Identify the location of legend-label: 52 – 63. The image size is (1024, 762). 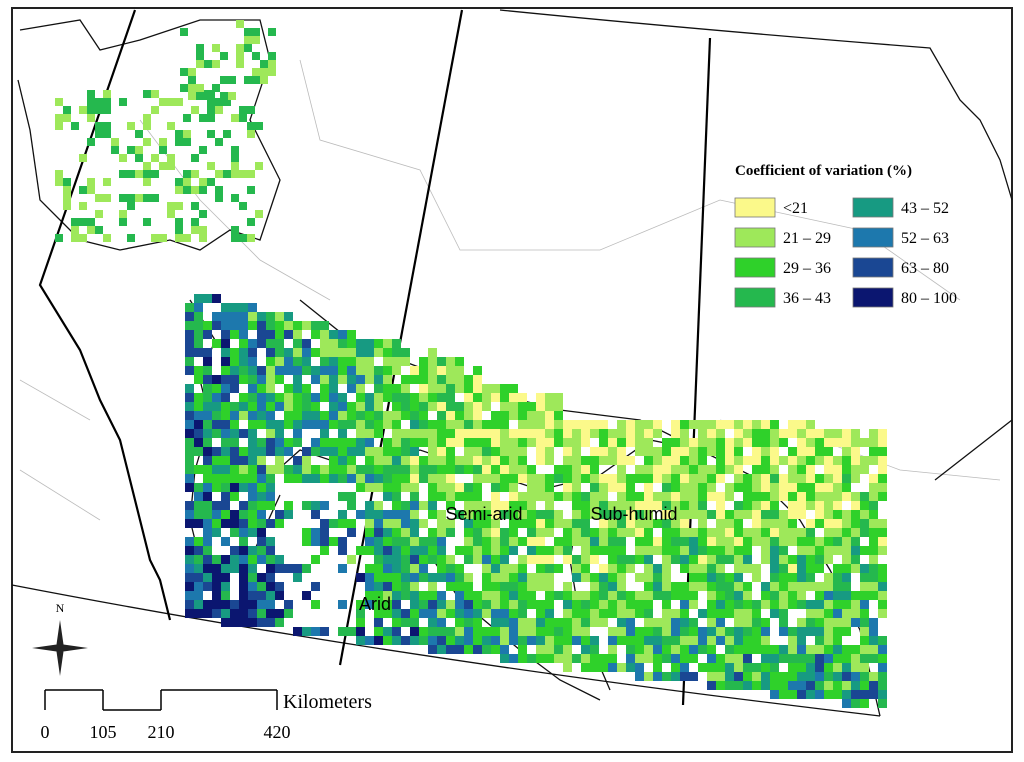
(925, 238).